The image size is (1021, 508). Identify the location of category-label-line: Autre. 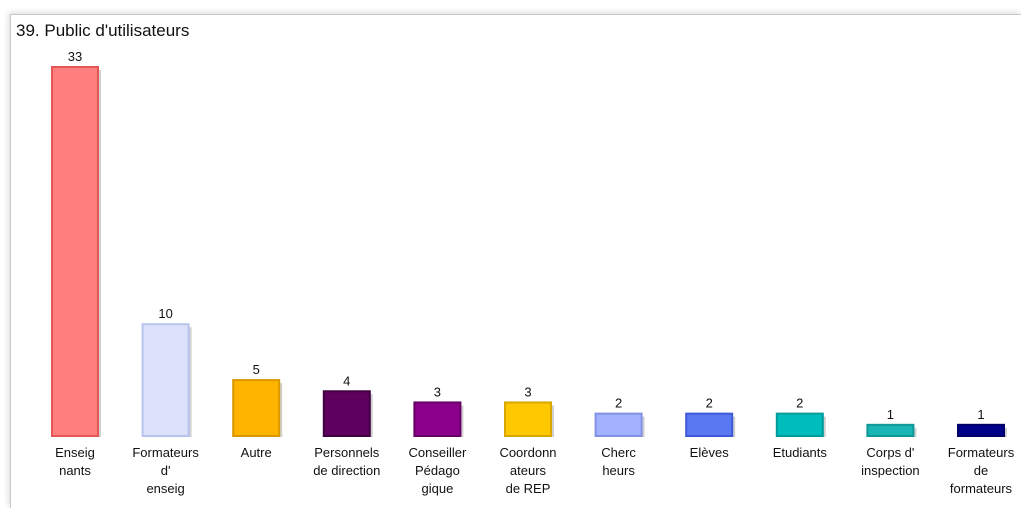
(256, 452).